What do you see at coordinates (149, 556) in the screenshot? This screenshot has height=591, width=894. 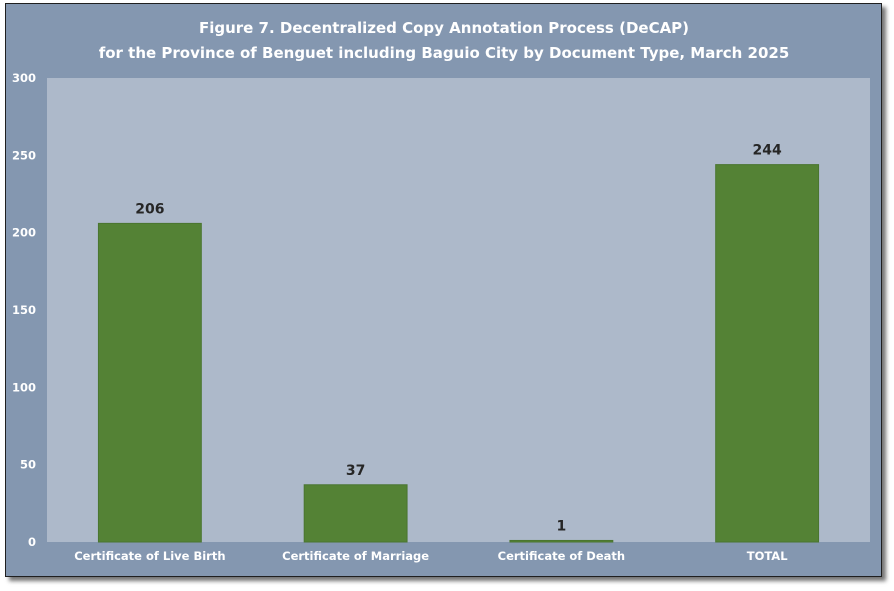 I see `x-category-label: Certificate of Live Birth` at bounding box center [149, 556].